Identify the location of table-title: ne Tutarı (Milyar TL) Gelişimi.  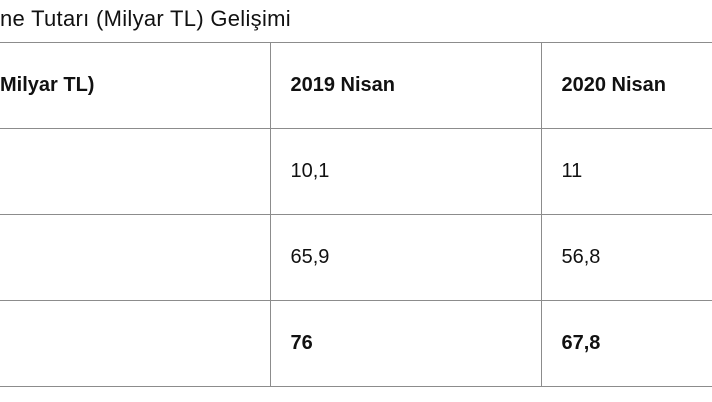
(145, 18).